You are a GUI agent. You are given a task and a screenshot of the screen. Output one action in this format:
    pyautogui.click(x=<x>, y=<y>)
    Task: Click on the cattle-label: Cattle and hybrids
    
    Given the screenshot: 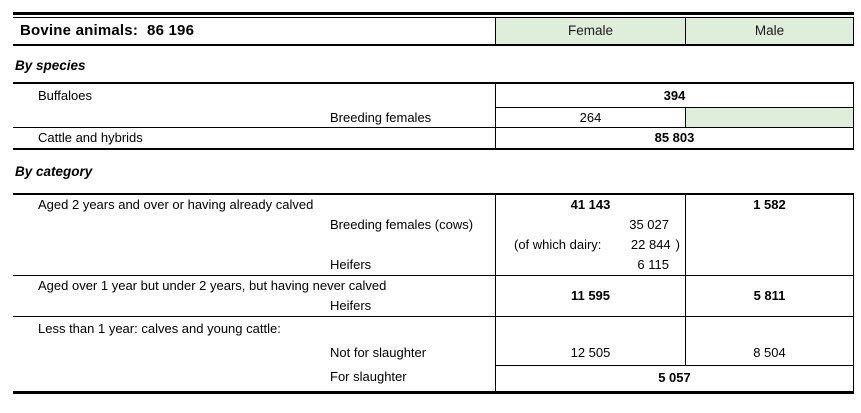 What is the action you would take?
    pyautogui.click(x=90, y=137)
    